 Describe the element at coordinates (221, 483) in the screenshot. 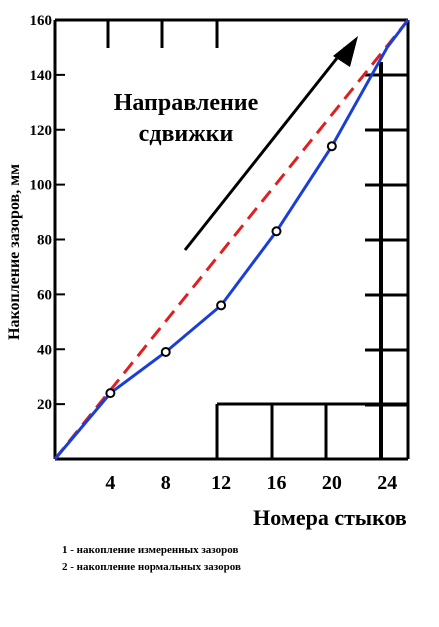

I see `x-tick-label: 12` at that location.